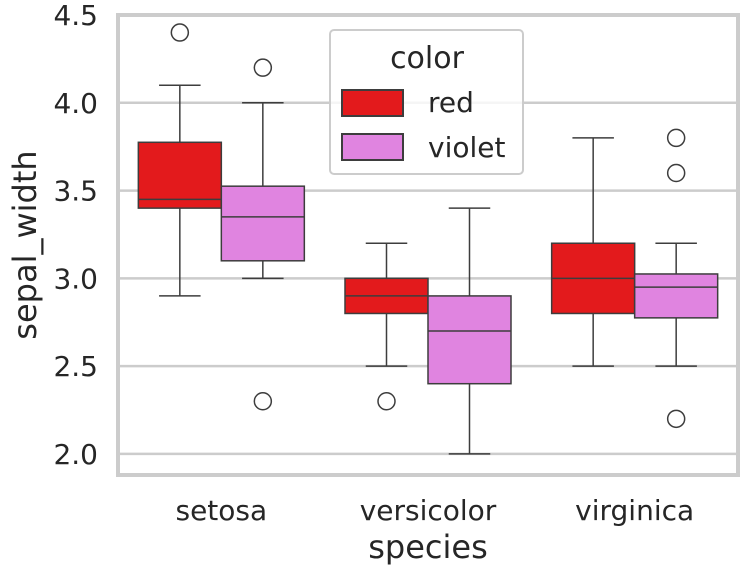 The image size is (742, 573). What do you see at coordinates (428, 510) in the screenshot?
I see `x-tick-label-versicolor: versicolor` at bounding box center [428, 510].